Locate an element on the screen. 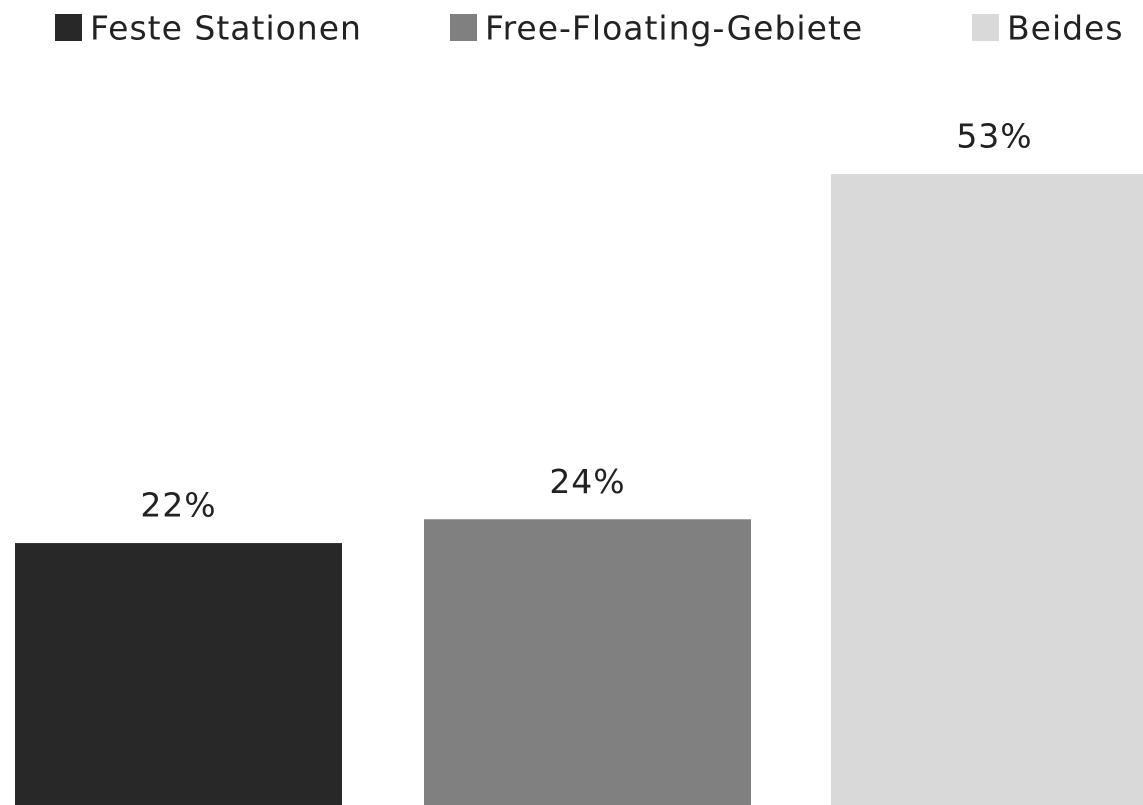 The image size is (1143, 805). legend-label: Feste Stationen is located at coordinates (226, 28).